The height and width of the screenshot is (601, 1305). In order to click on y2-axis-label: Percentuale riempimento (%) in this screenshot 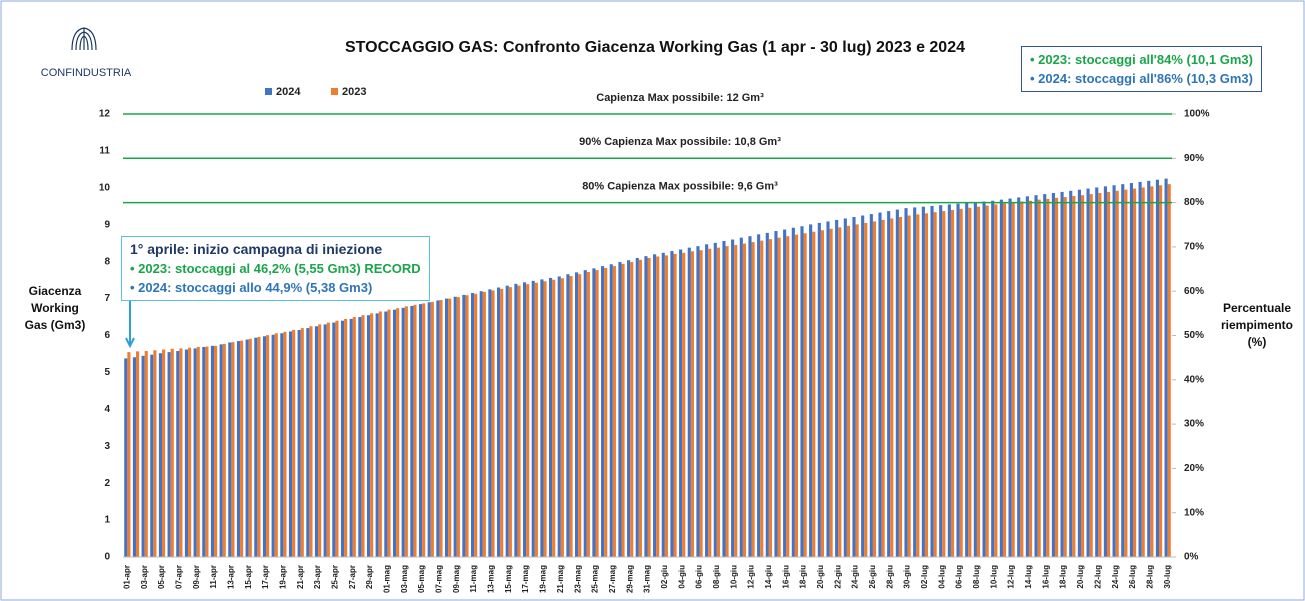, I will do `click(1256, 325)`.